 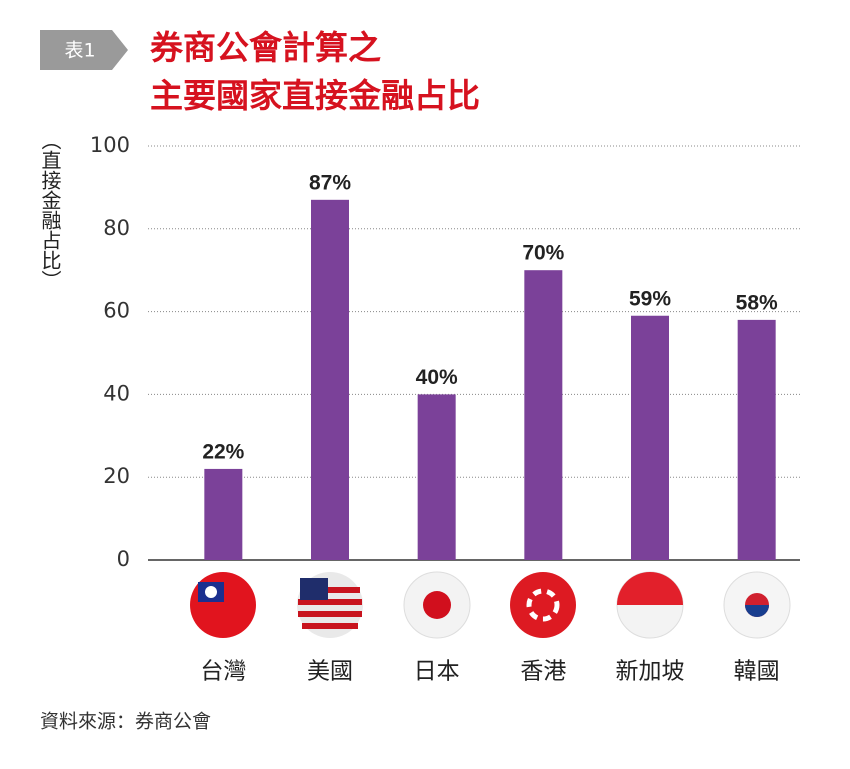 What do you see at coordinates (330, 182) in the screenshot?
I see `value-label: 87%` at bounding box center [330, 182].